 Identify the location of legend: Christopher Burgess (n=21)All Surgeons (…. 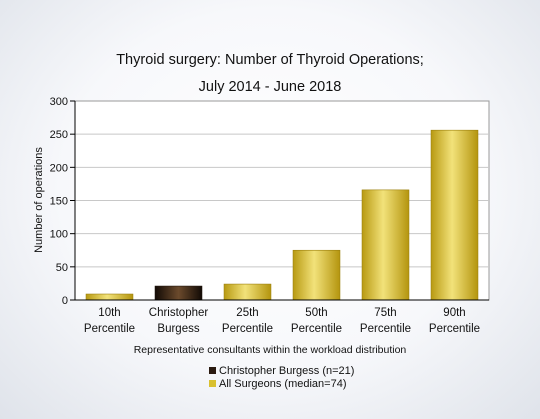
(281, 377).